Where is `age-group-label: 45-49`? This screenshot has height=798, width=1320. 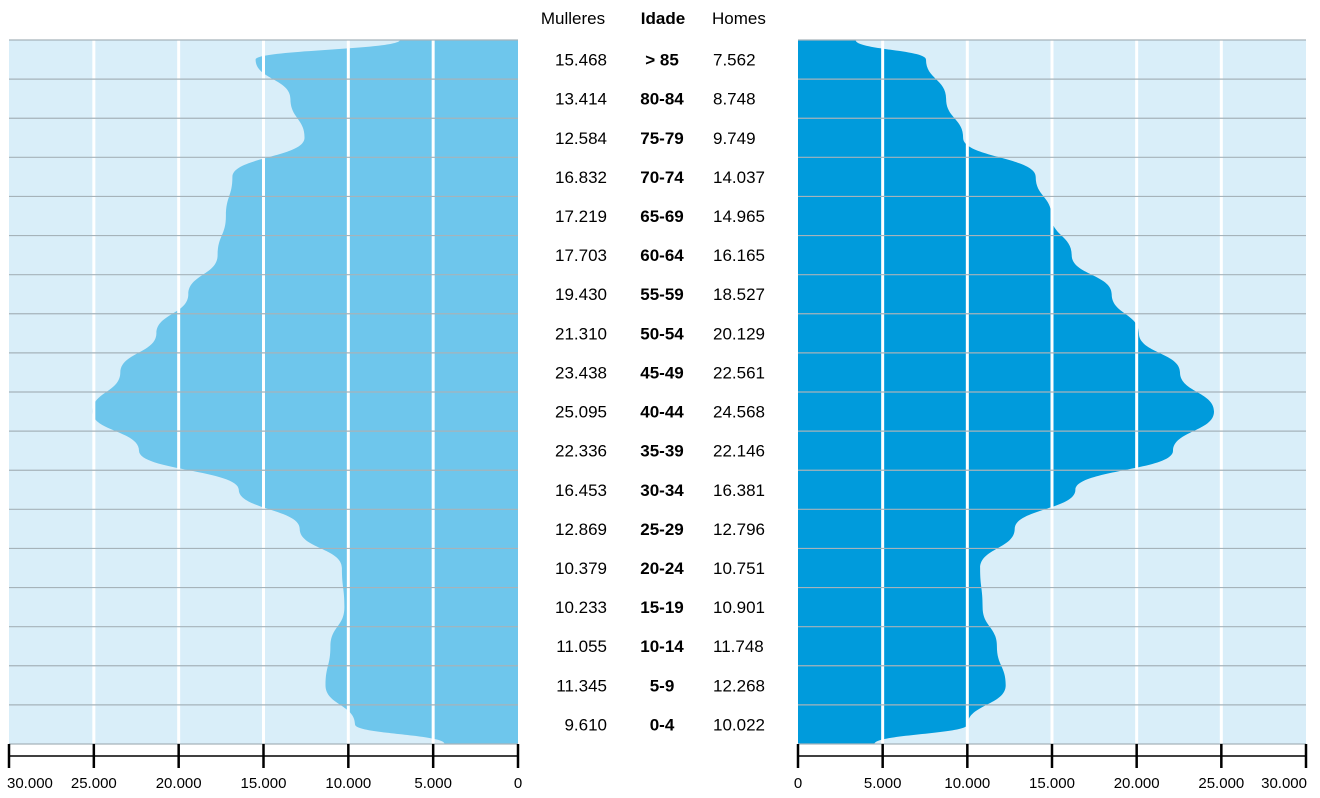
age-group-label: 45-49 is located at coordinates (661, 372).